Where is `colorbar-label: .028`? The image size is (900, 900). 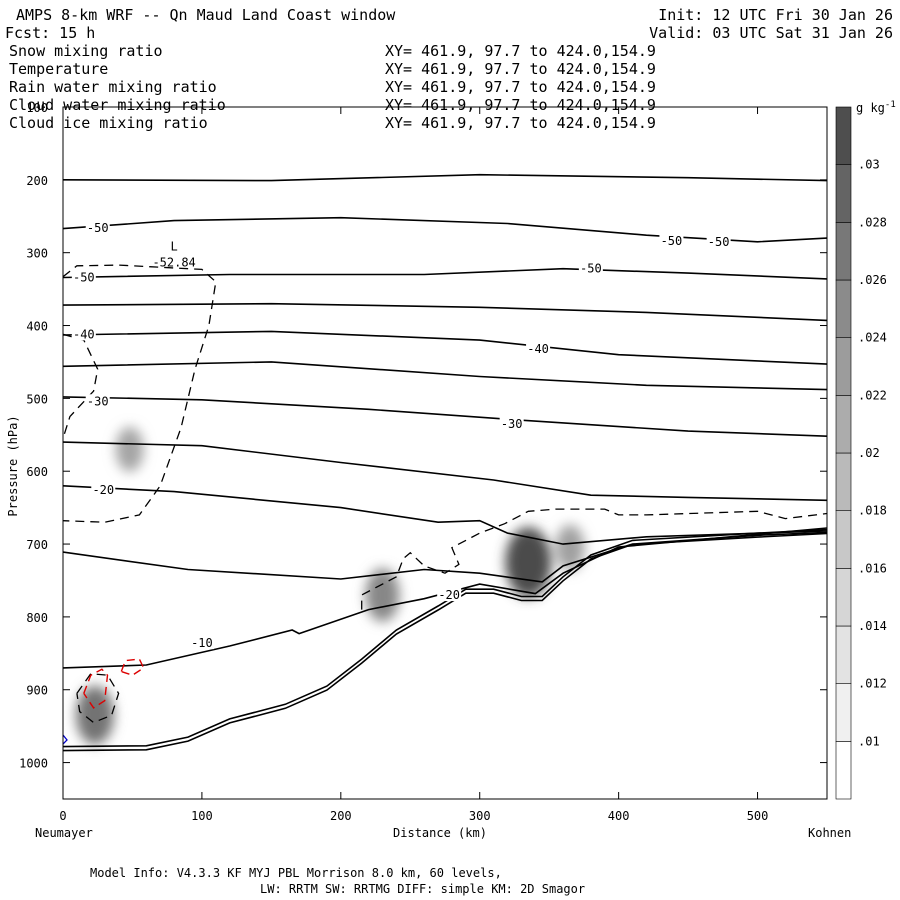 colorbar-label: .028 is located at coordinates (872, 222).